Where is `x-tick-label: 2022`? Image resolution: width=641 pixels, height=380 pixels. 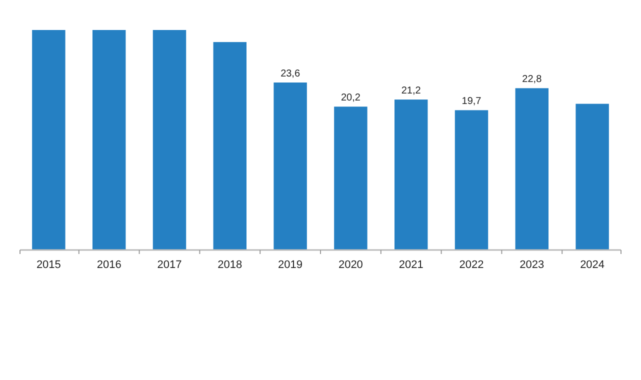
x-tick-label: 2022 is located at coordinates (471, 265).